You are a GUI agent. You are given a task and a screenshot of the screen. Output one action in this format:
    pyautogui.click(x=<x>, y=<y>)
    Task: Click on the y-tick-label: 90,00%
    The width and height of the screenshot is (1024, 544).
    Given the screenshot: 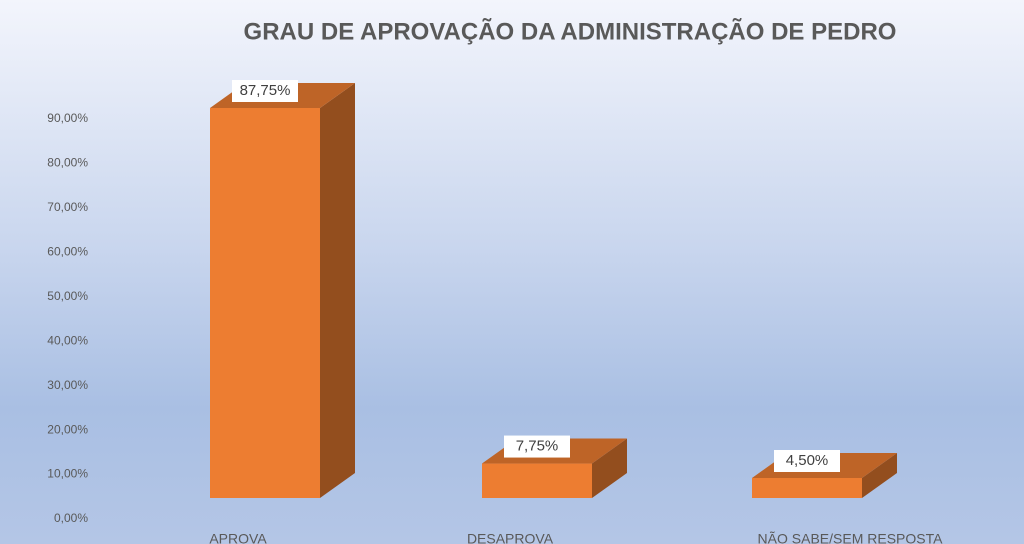 What is the action you would take?
    pyautogui.click(x=67, y=118)
    